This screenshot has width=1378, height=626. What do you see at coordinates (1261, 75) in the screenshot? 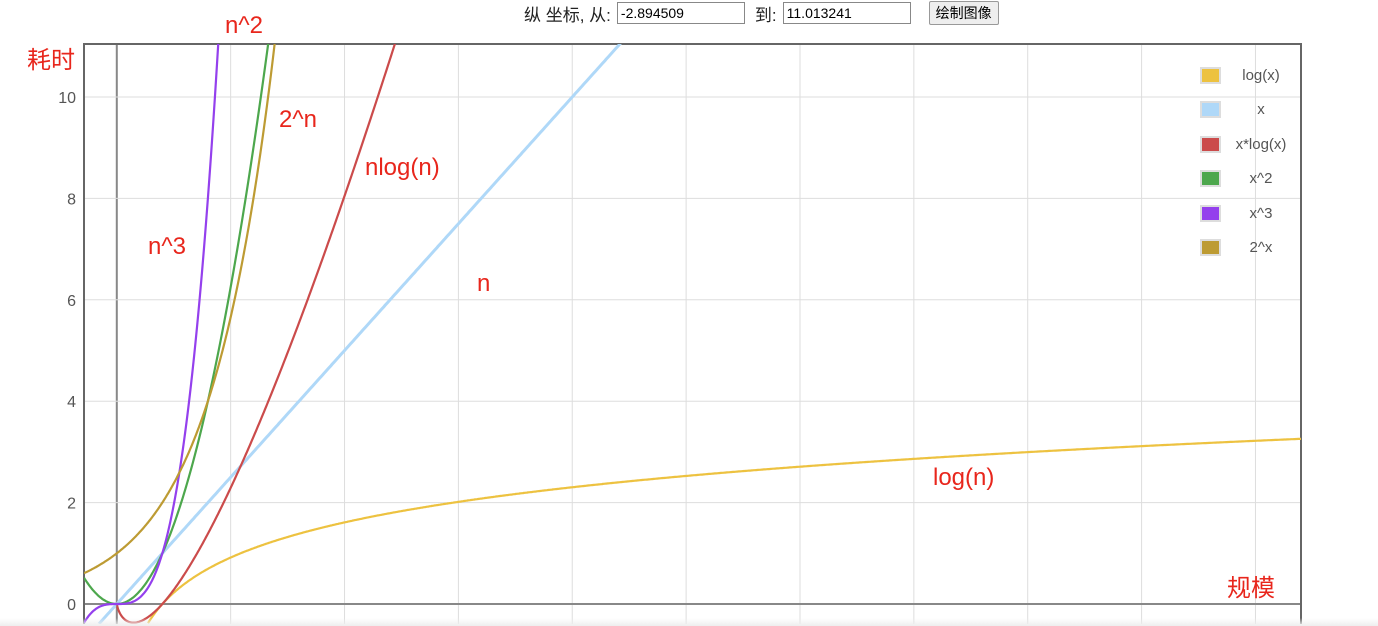
I see `legend-label: log(x)` at bounding box center [1261, 75].